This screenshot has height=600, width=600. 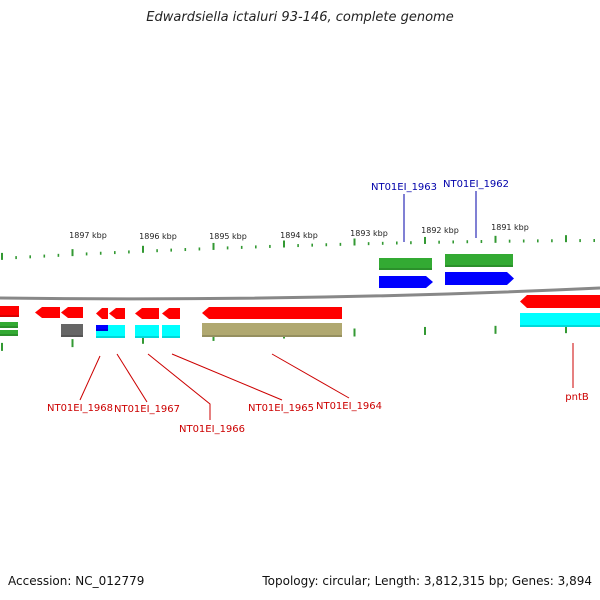 I want to click on scale-label: 1897 kbp, so click(x=88, y=235).